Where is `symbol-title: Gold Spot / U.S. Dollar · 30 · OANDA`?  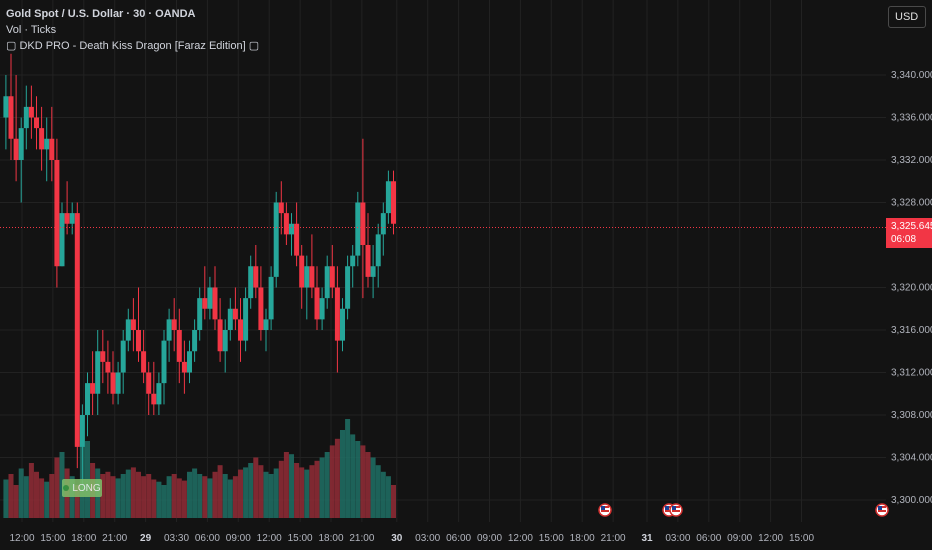 symbol-title: Gold Spot / U.S. Dollar · 30 · OANDA is located at coordinates (101, 14).